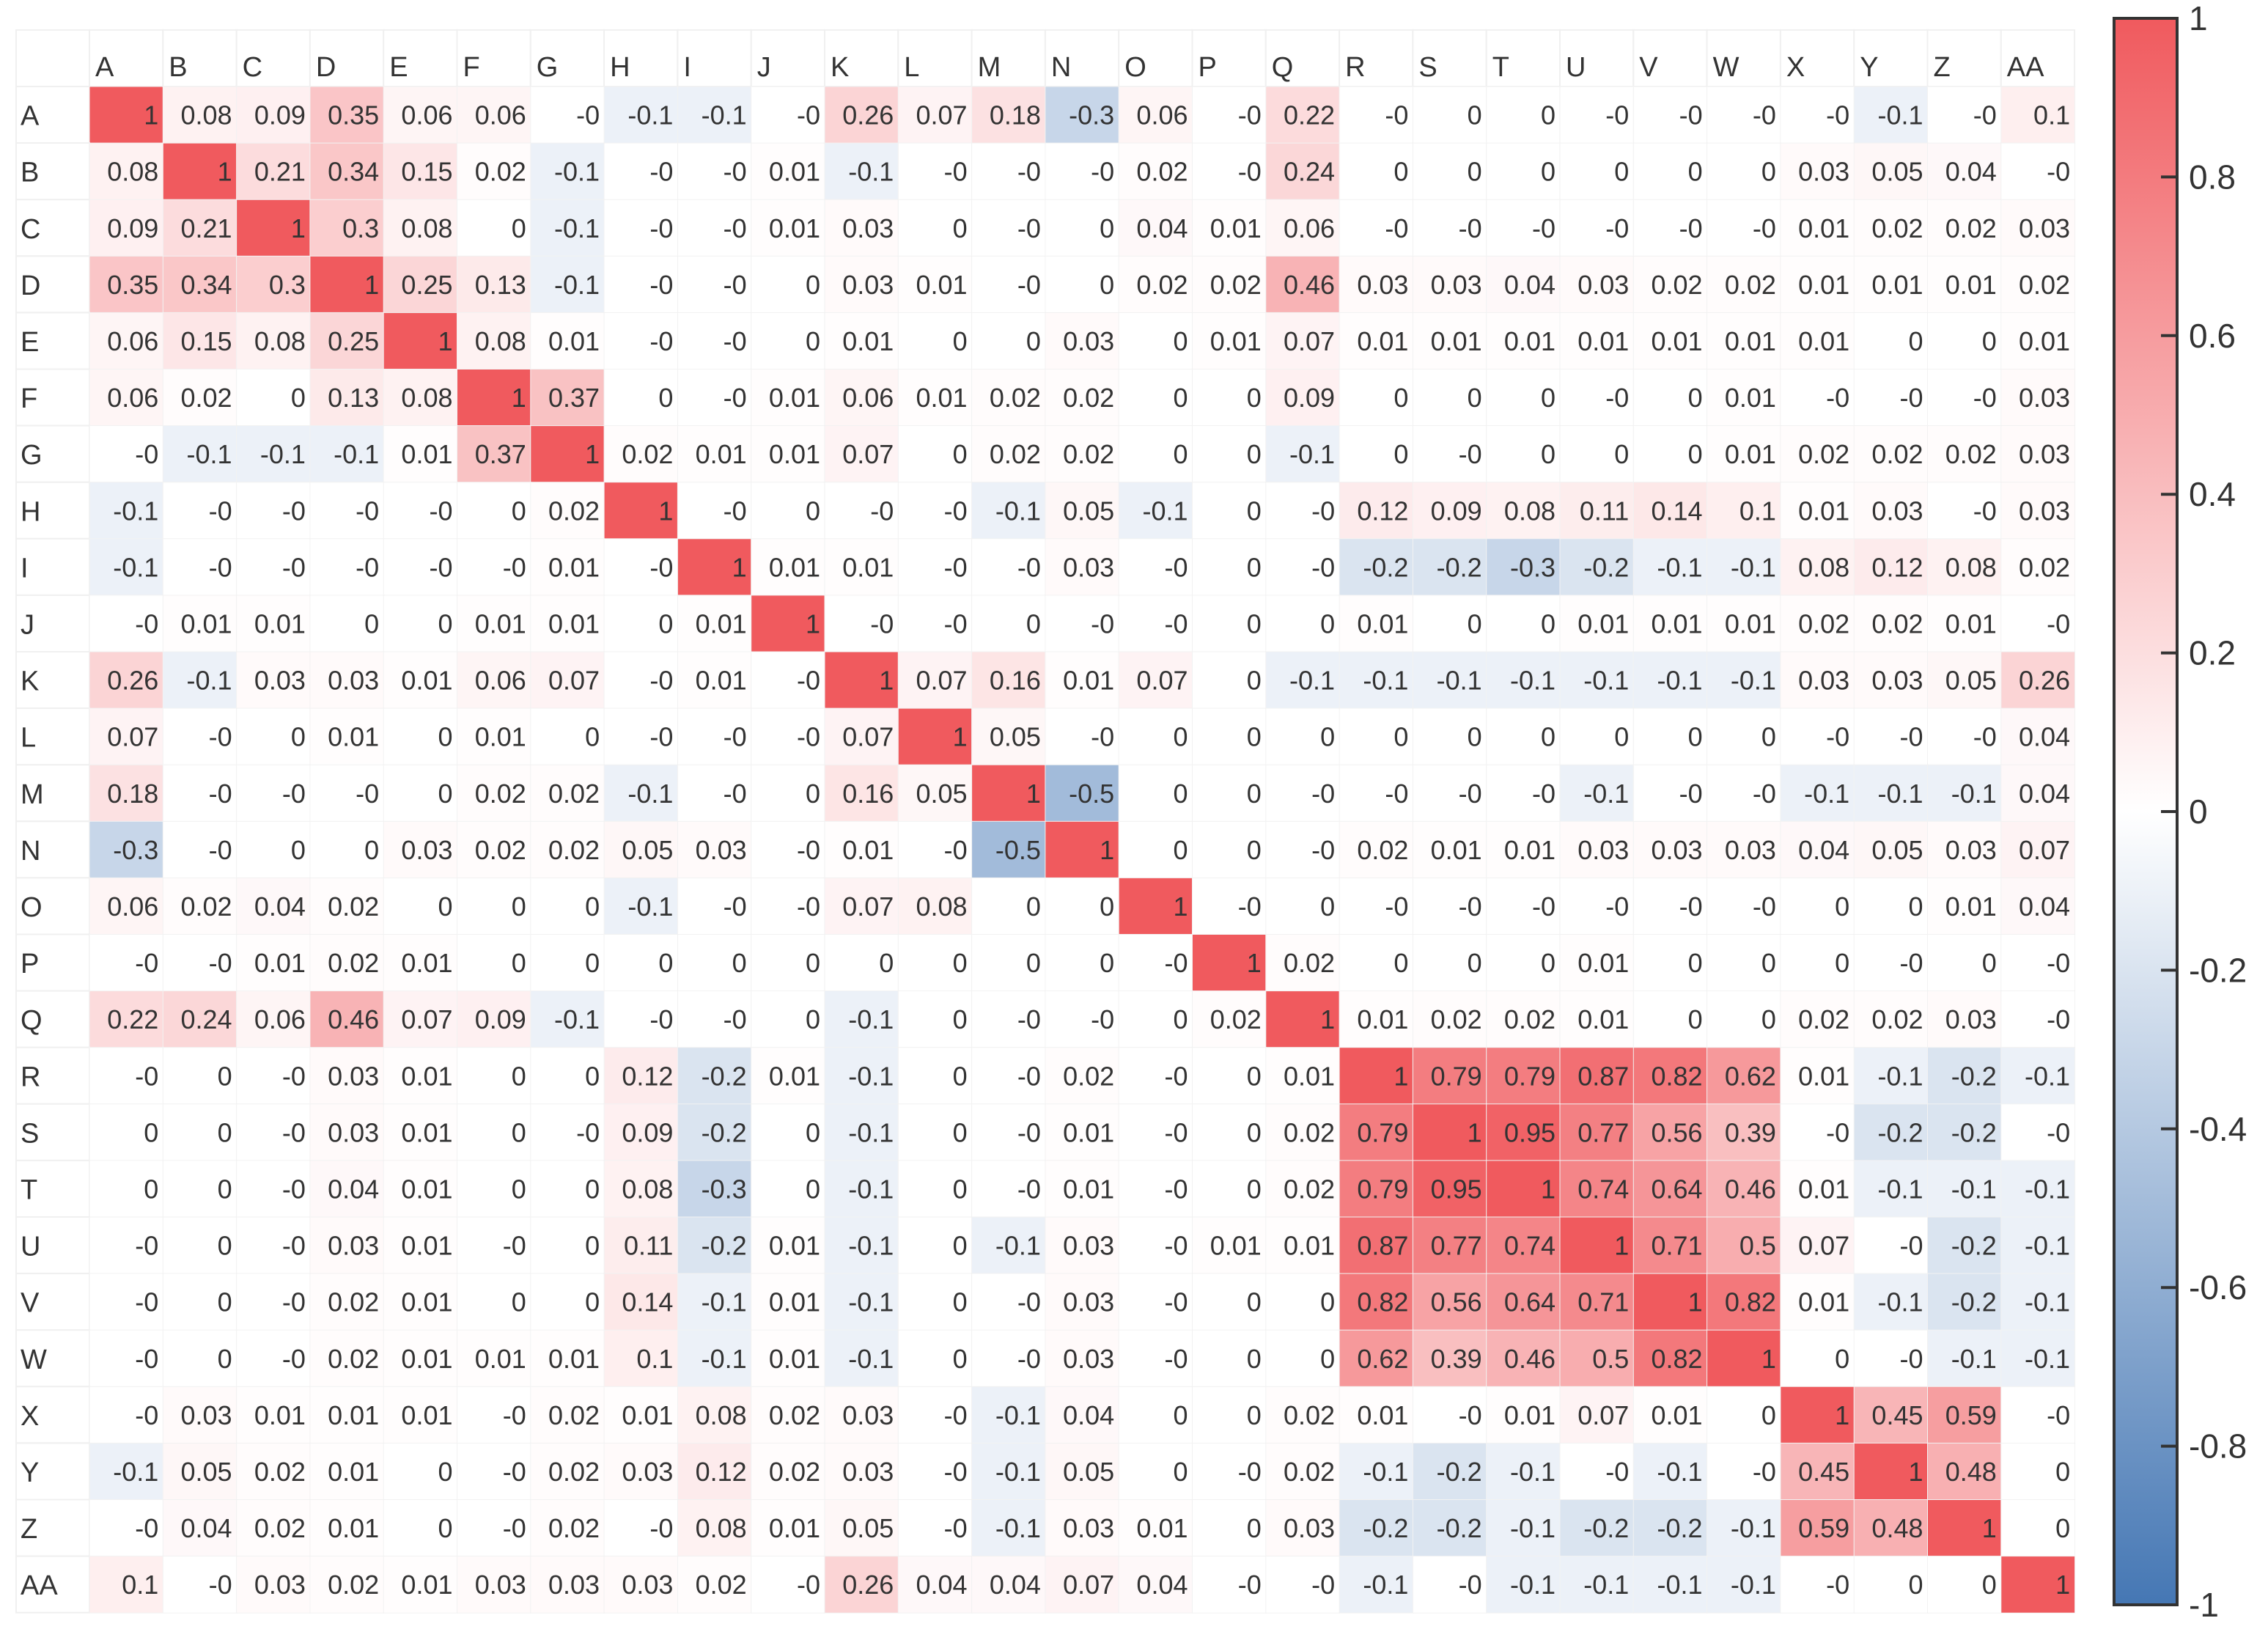 This screenshot has height=1629, width=2268. I want to click on cell-value: 0.45, so click(1823, 1472).